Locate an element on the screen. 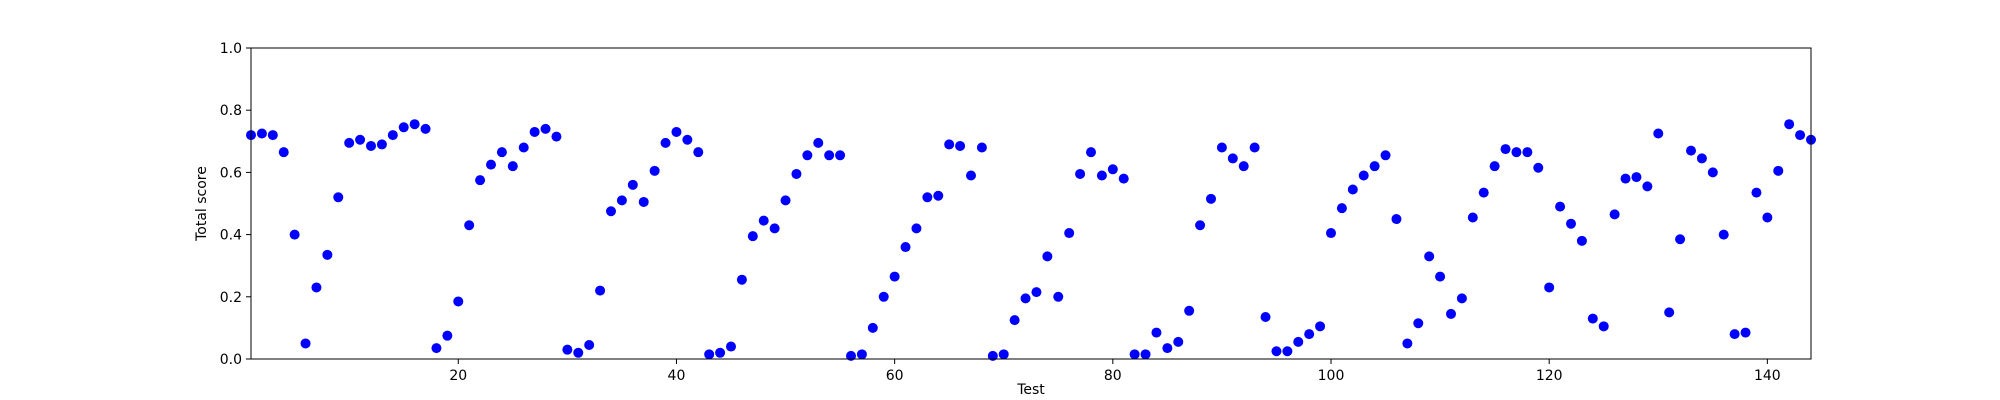 This screenshot has height=400, width=2000. x-tick-label: 60 is located at coordinates (895, 376).